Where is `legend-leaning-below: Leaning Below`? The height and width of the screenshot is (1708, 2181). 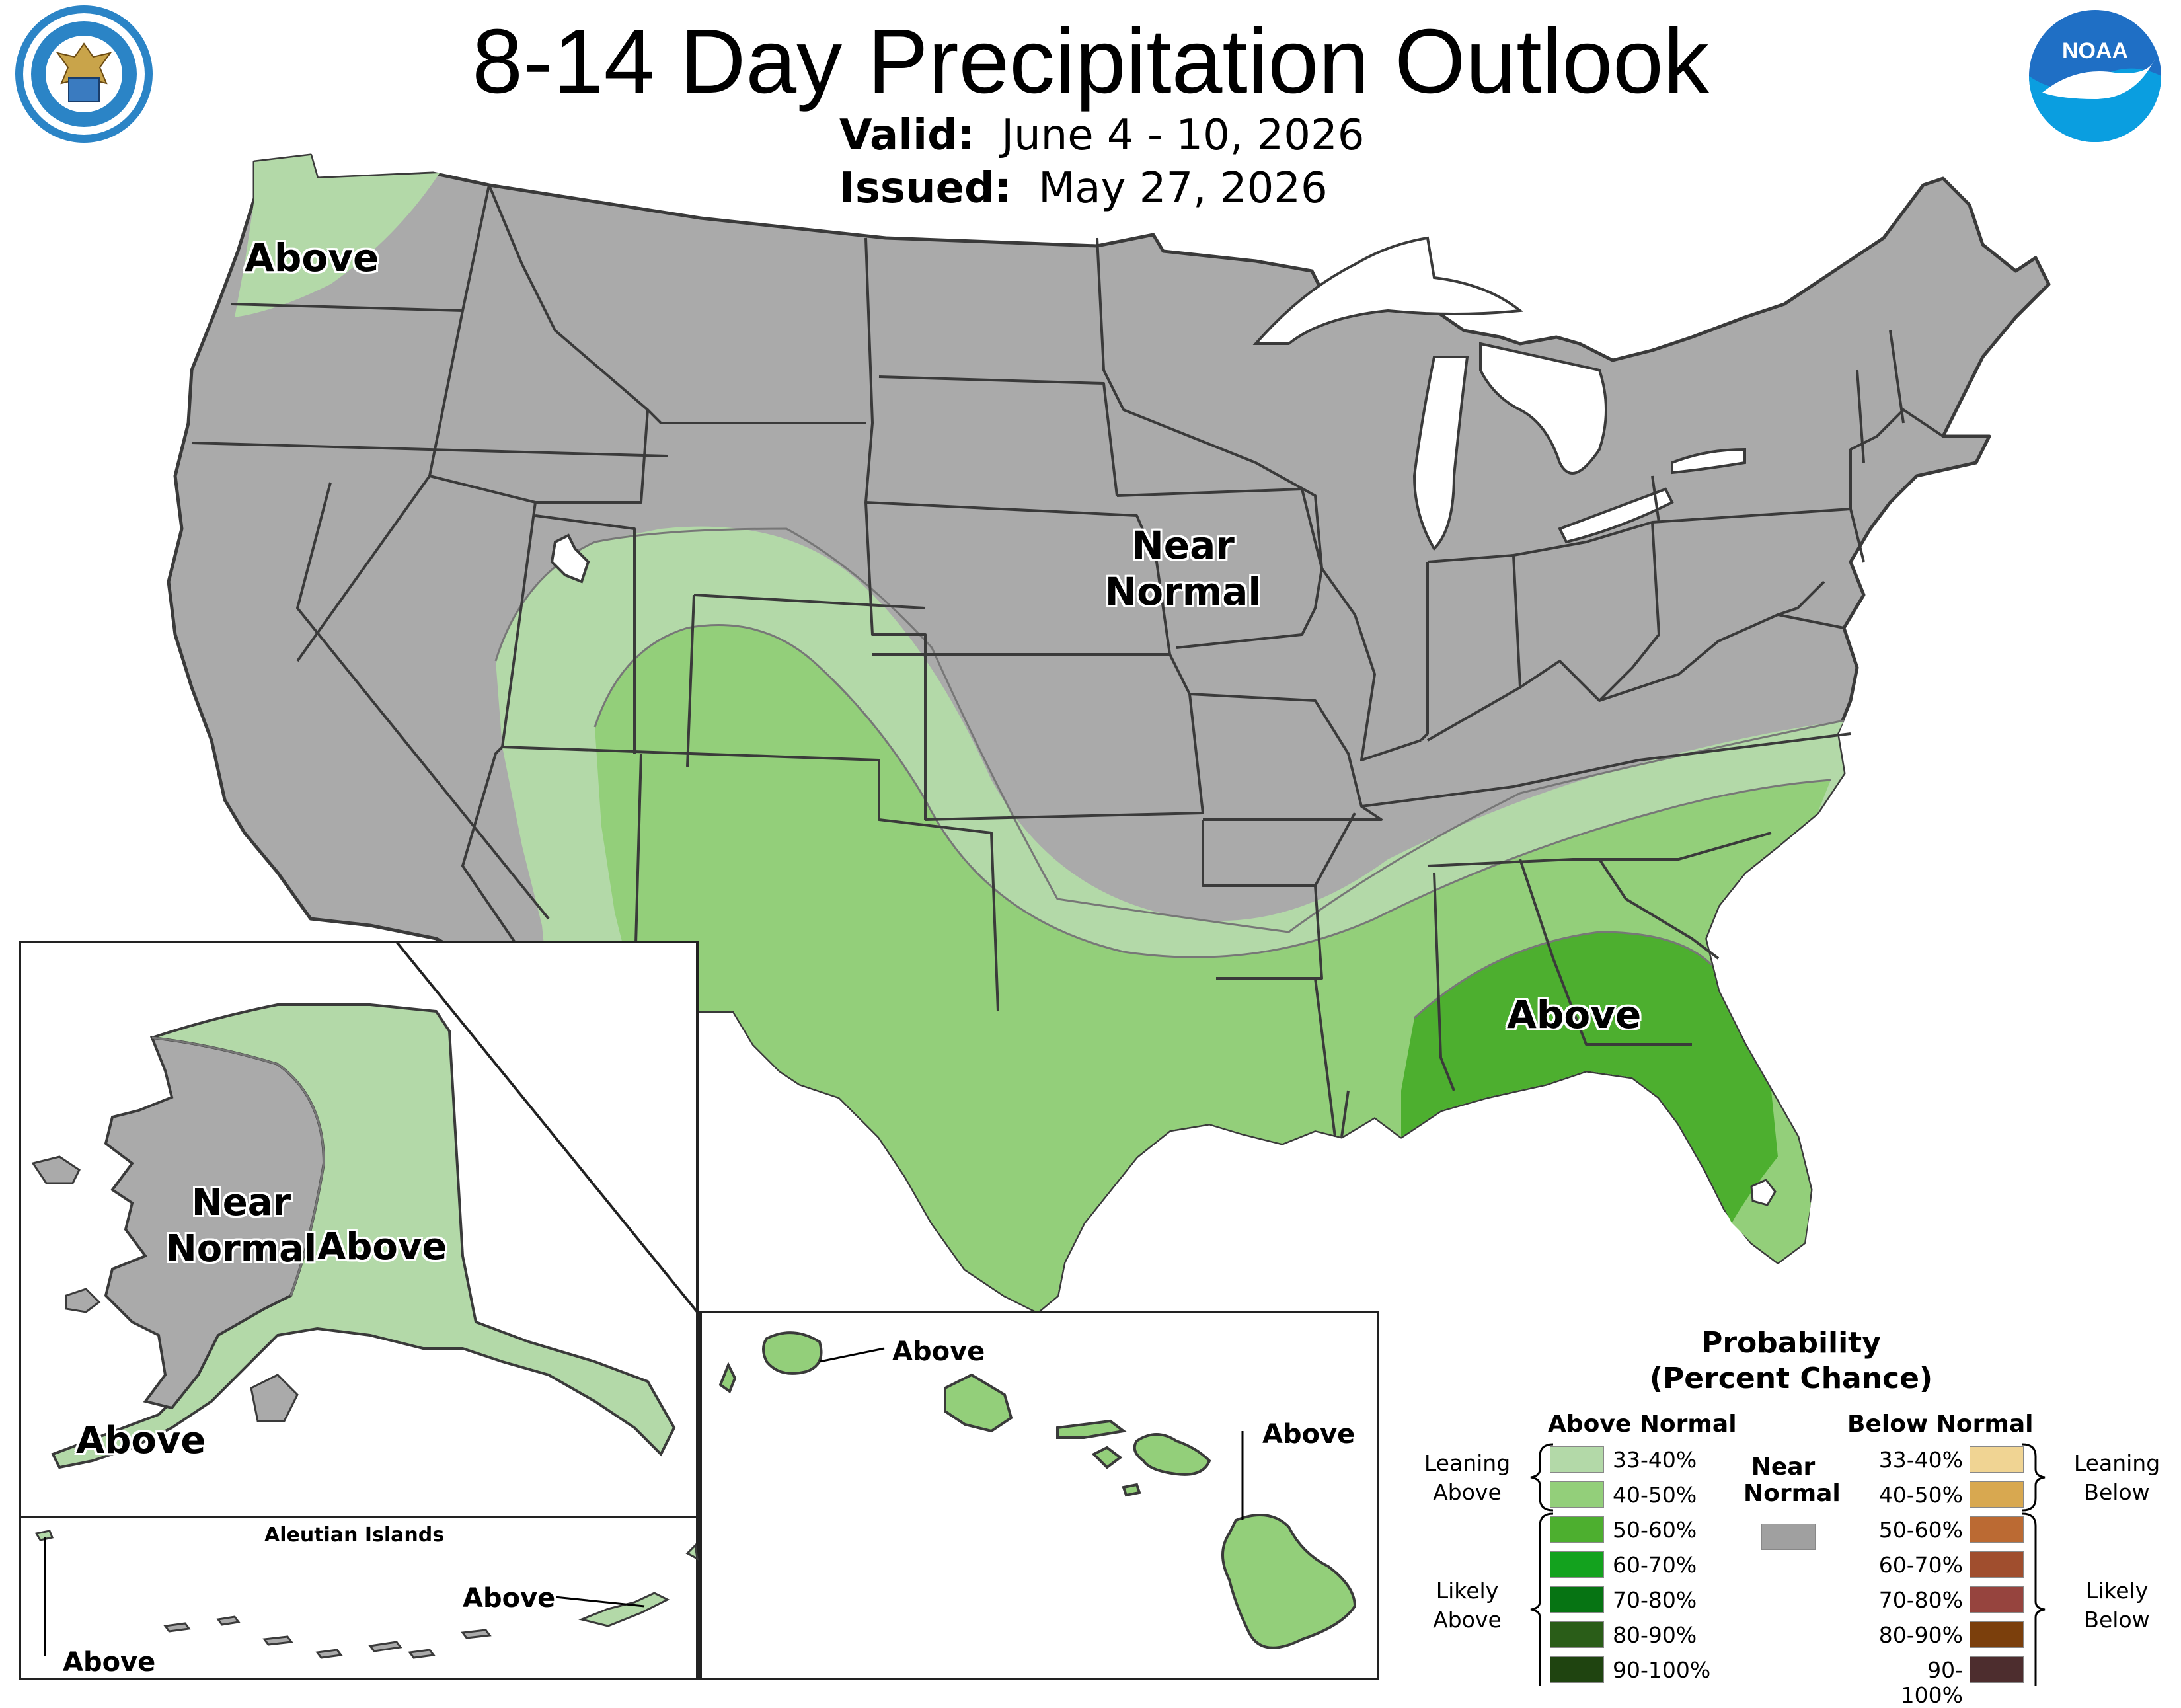 legend-leaning-below: Leaning Below is located at coordinates (2117, 1478).